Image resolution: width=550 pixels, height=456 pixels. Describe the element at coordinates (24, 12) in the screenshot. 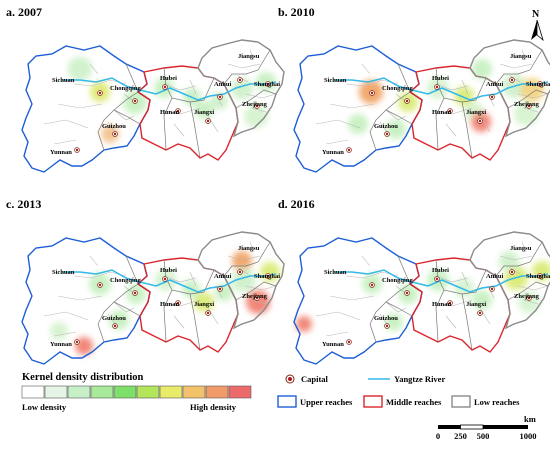

I see `panel-title: a. 2007` at that location.